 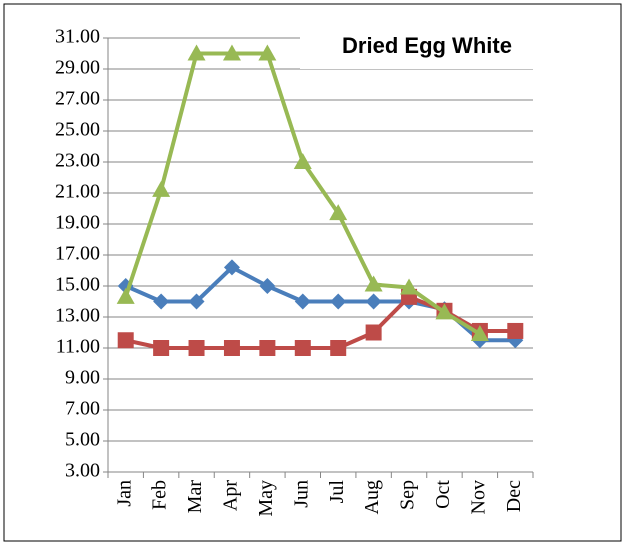 I want to click on x-tick-label: Sep, so click(x=408, y=495).